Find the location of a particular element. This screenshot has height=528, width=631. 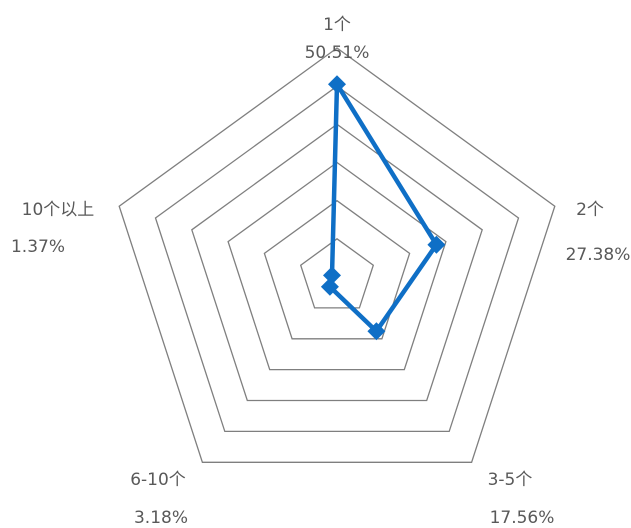

category-label-5: 10个以上 is located at coordinates (58, 210).